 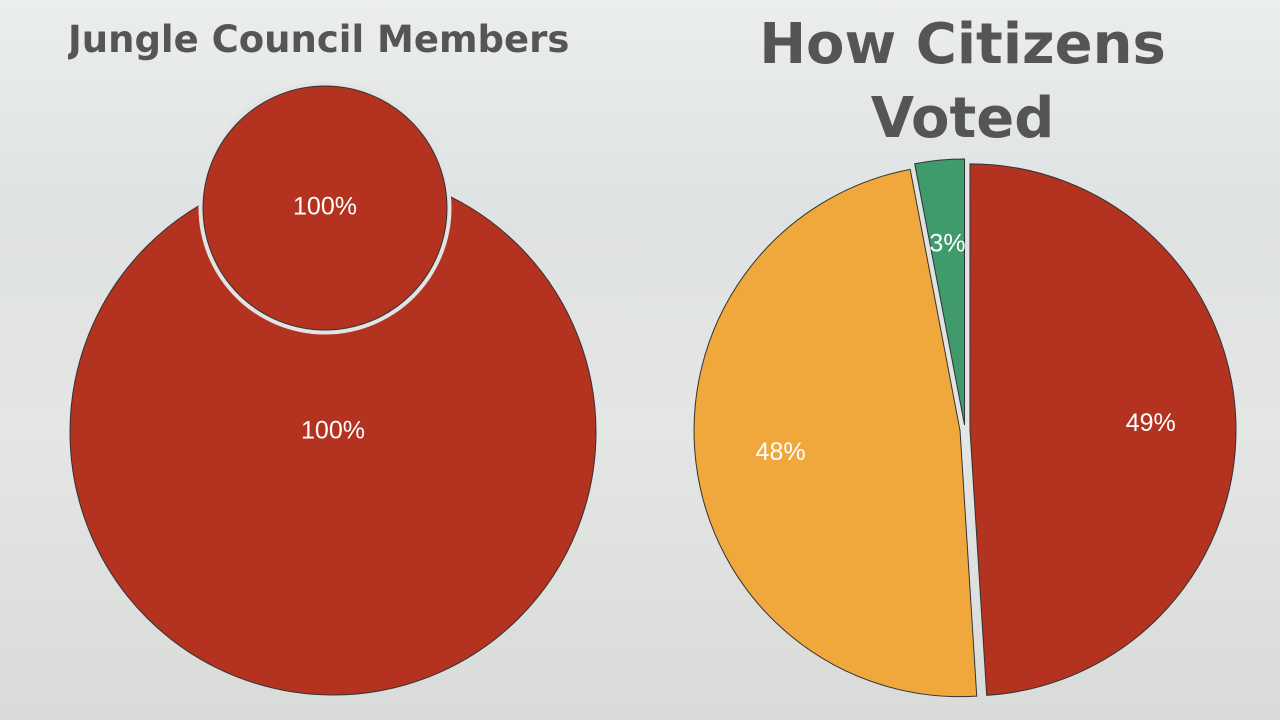 I want to click on value-label: 3%, so click(x=947, y=244).